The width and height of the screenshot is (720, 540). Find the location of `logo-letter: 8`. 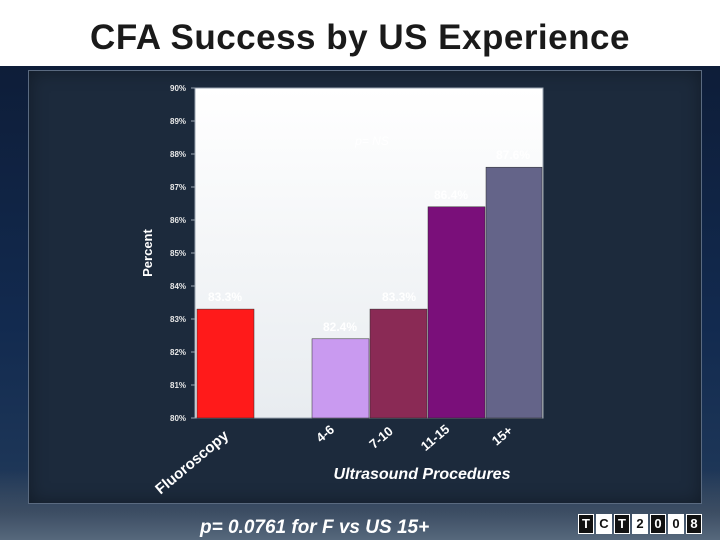

logo-letter: 8 is located at coordinates (694, 524).